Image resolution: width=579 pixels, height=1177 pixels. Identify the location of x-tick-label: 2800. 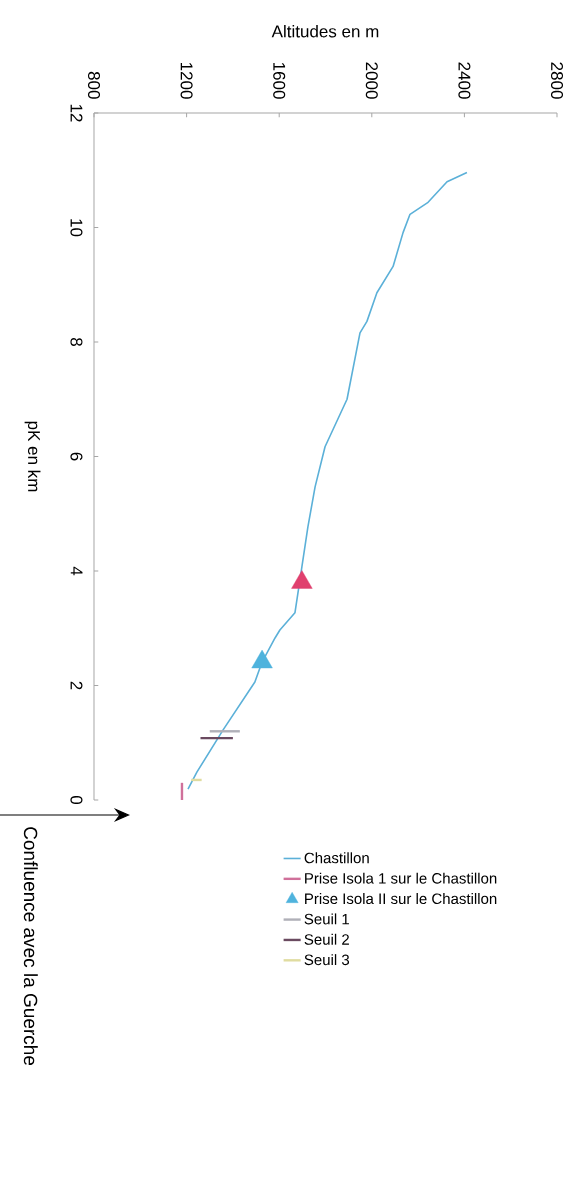
(557, 80).